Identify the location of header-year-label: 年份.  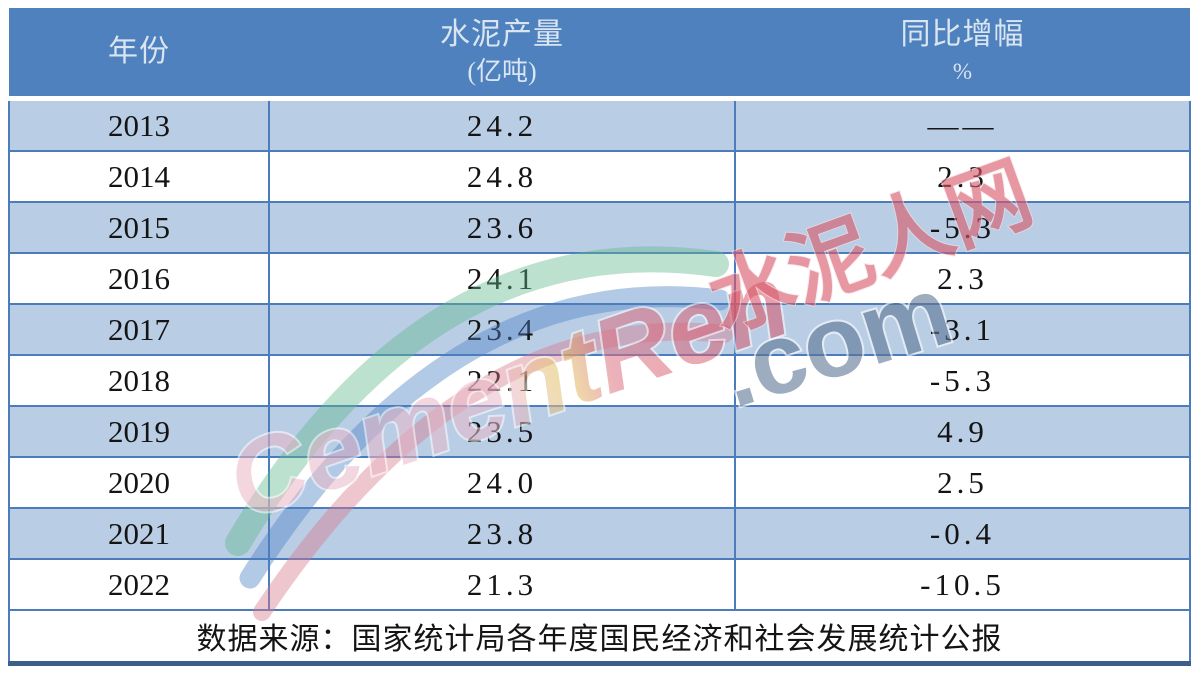
(139, 51).